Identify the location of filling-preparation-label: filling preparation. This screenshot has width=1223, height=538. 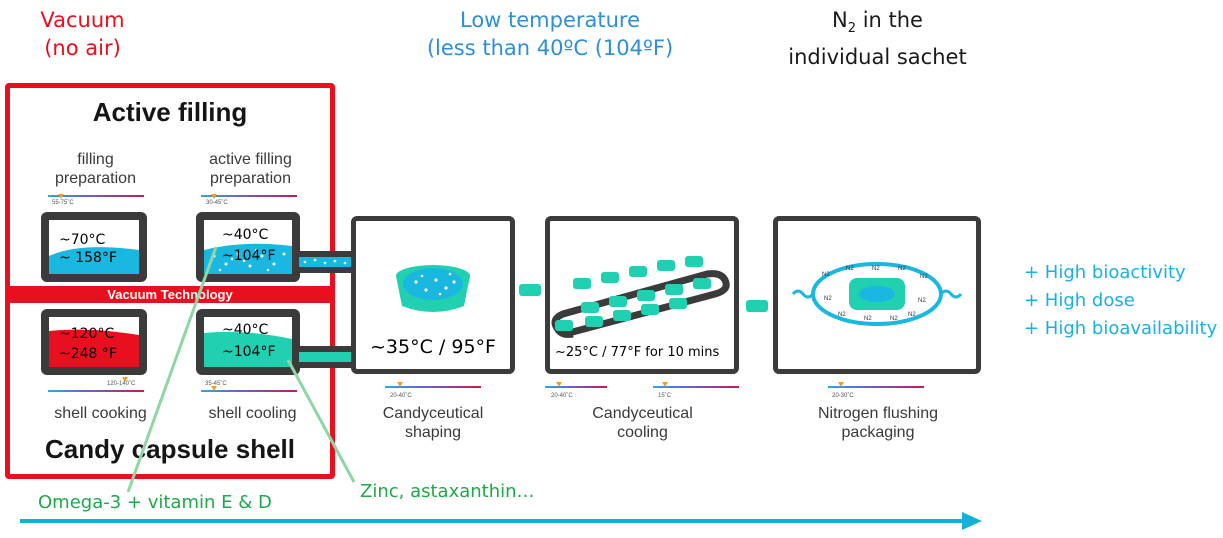
(95, 169).